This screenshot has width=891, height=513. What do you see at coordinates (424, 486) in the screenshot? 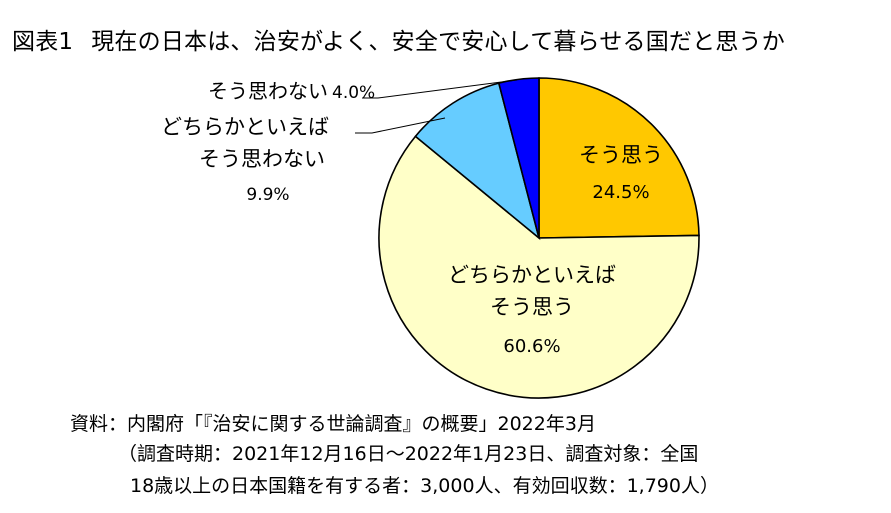
I see `source-line-3: 18歳以上の日本国籍を有する者：3,000人、有効回収数：1,790人）` at bounding box center [424, 486].